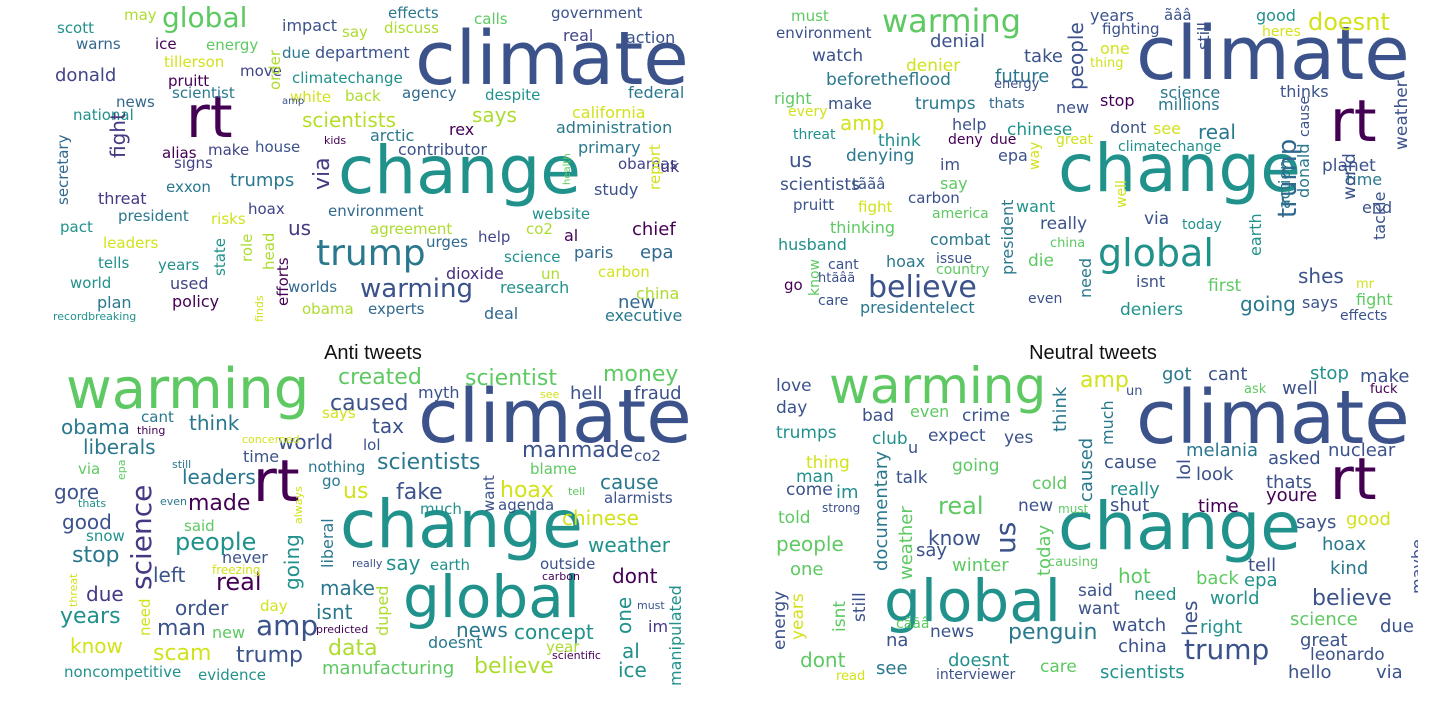 The image size is (1440, 720). What do you see at coordinates (1093, 353) in the screenshot?
I see `panel-title-bottom-right: Neutral tweets` at bounding box center [1093, 353].